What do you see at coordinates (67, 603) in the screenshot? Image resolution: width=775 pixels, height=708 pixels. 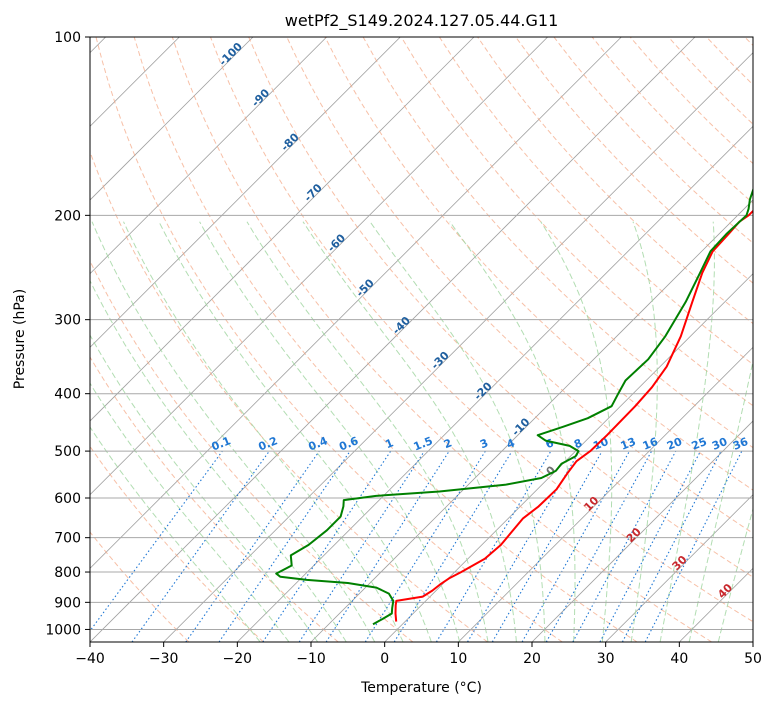 I see `y-tick-label: 900` at bounding box center [67, 603].